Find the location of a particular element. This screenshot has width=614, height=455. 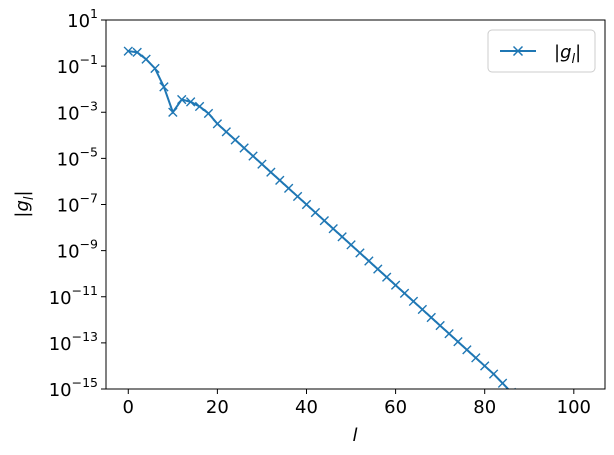

legend-x-marker is located at coordinates (518, 51).